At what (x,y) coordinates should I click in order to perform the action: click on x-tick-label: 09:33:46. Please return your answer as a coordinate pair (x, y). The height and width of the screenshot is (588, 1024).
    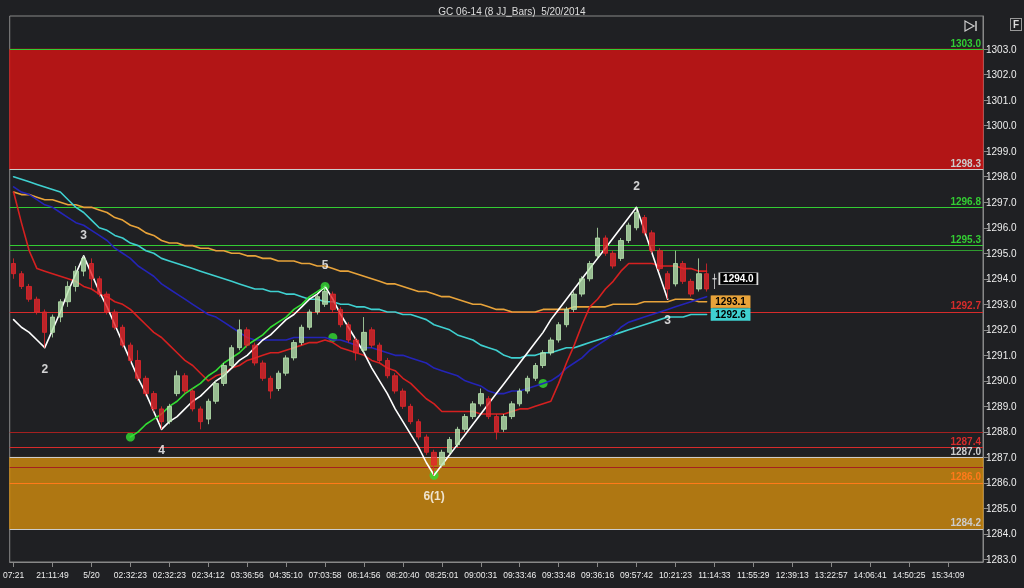
    Looking at the image, I should click on (520, 574).